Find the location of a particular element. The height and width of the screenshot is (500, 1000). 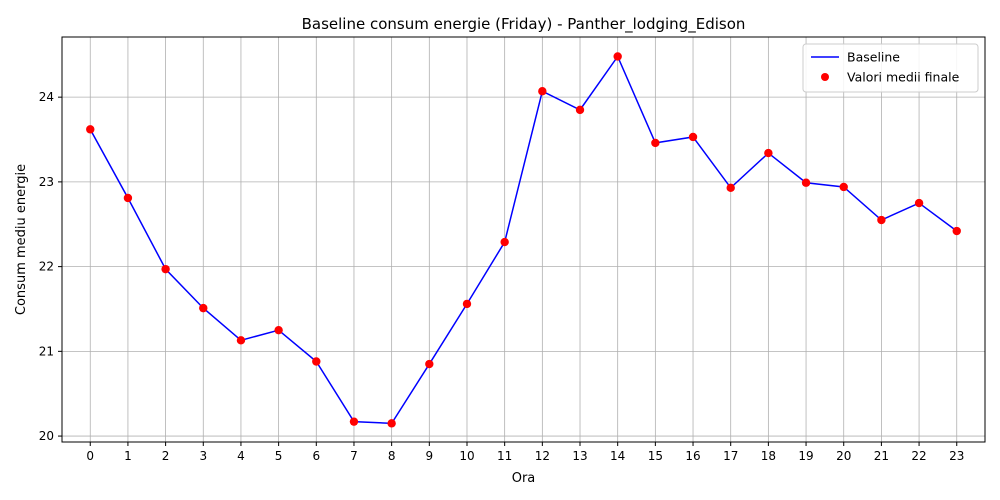

x-tick-label: 11 is located at coordinates (504, 456).